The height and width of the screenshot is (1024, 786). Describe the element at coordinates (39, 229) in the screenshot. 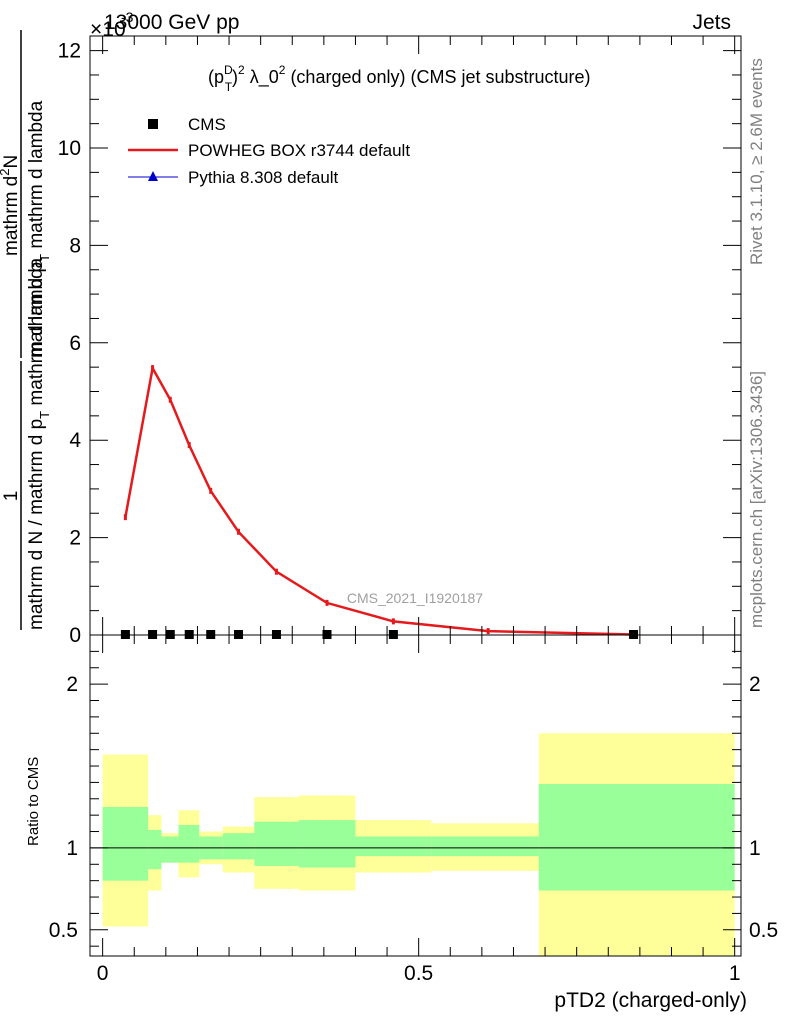

I see `y-label-inner-bottom: mathrm d pT mathrm d lambda` at that location.